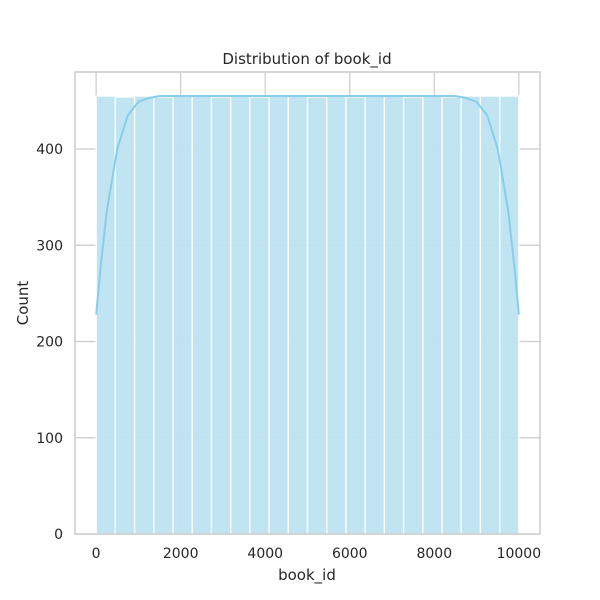  What do you see at coordinates (49, 246) in the screenshot?
I see `y-tick-label: 300` at bounding box center [49, 246].